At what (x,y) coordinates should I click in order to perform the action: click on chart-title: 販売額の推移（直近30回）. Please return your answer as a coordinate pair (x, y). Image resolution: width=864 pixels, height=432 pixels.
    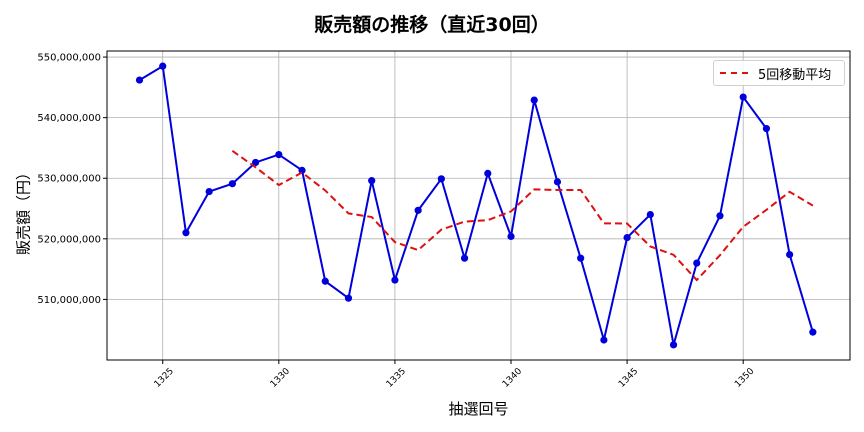
    Looking at the image, I should click on (432, 25).